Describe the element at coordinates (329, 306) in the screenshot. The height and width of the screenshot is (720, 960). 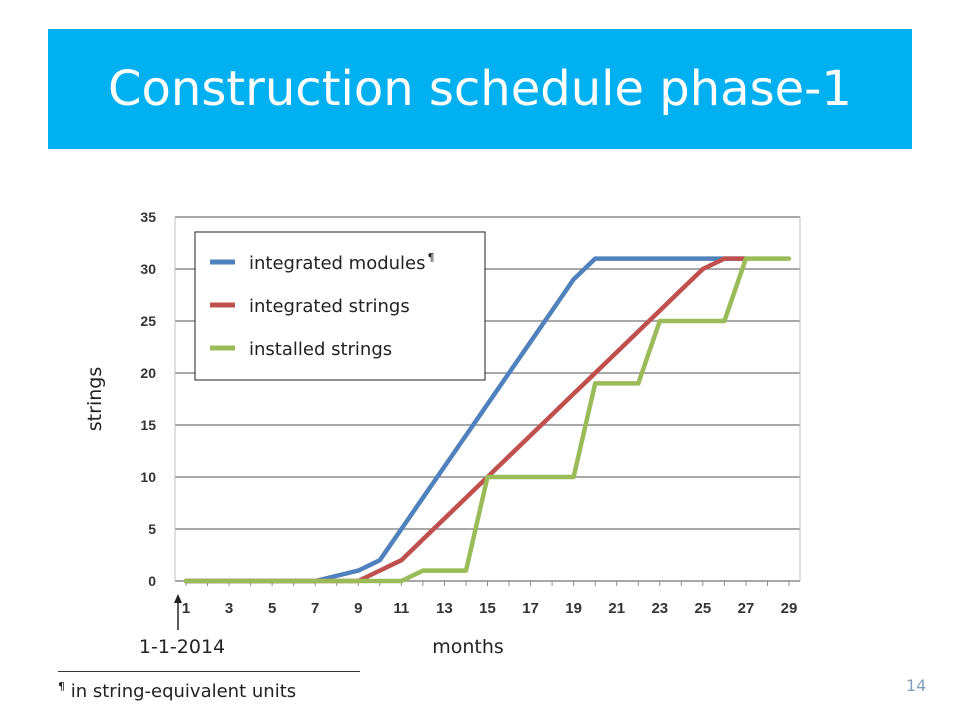
I see `legend-label: integrated strings` at that location.